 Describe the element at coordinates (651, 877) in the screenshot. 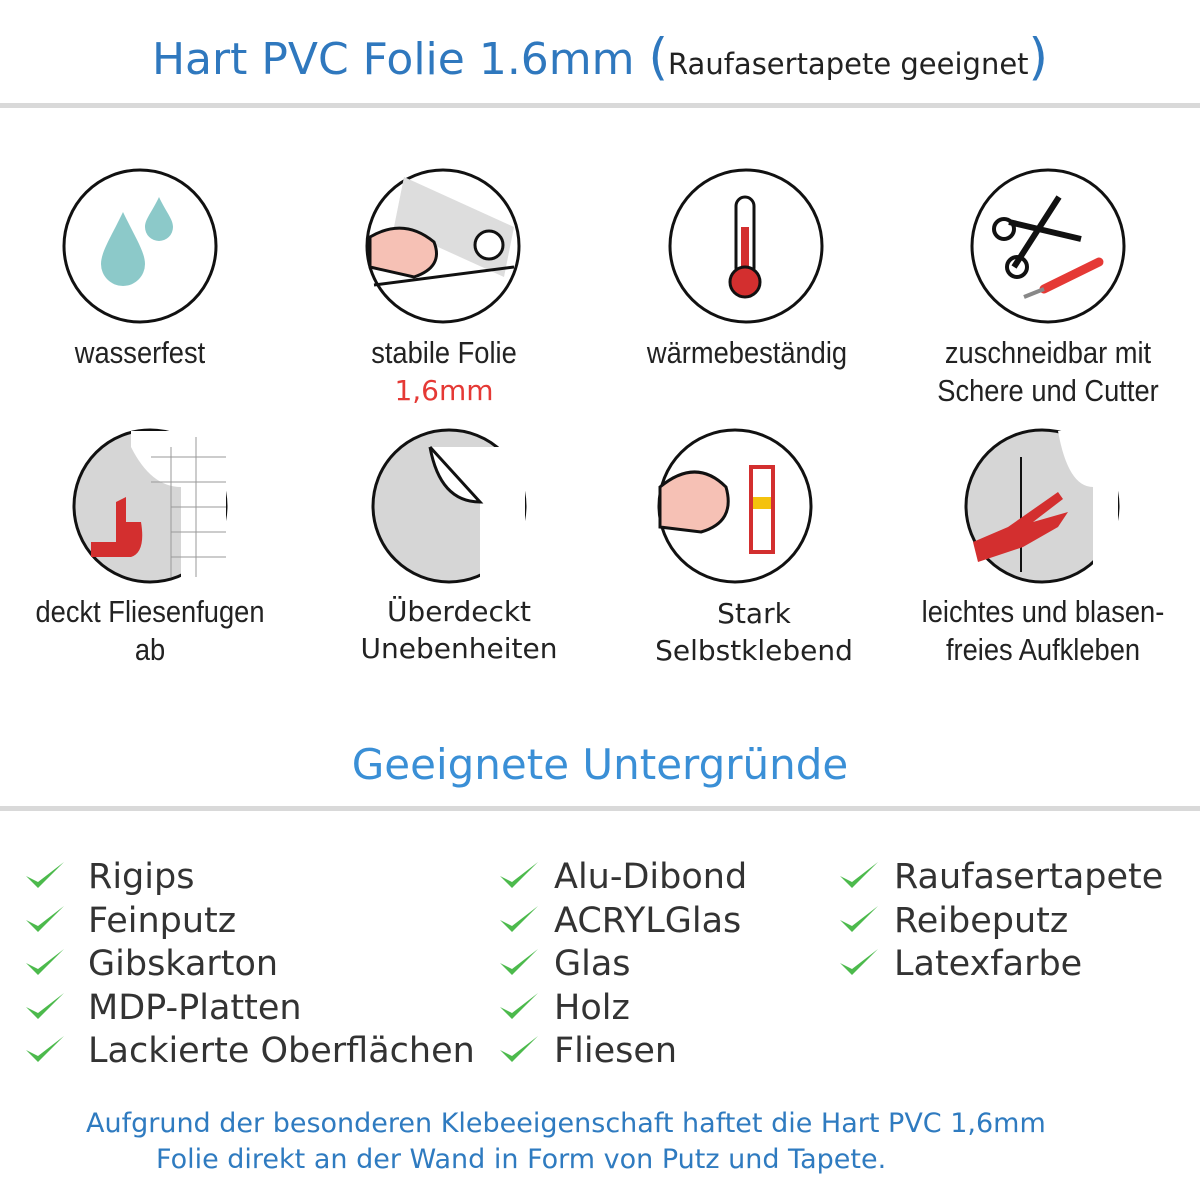

I see `surface-item: Alu-Dibond` at that location.